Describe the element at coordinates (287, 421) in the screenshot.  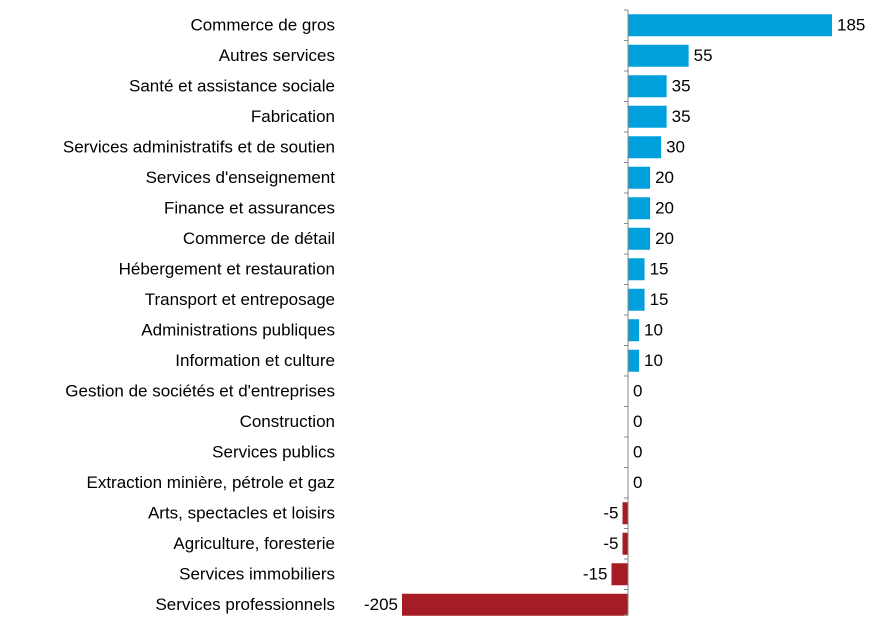
I see `category-label: Construction` at that location.